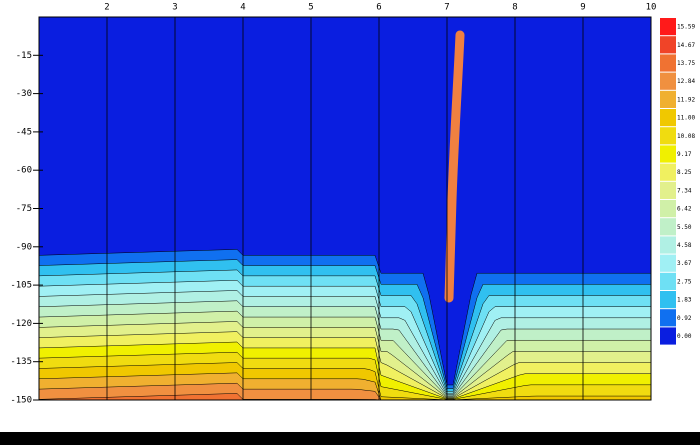  What do you see at coordinates (24, 209) in the screenshot?
I see `y-tick-label: -75` at bounding box center [24, 209].